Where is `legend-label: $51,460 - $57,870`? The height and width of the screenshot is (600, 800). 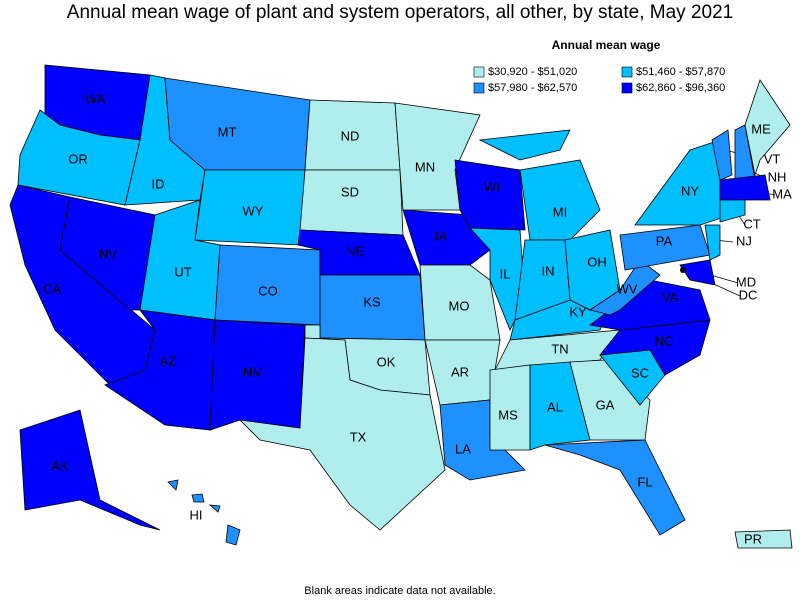 legend-label: $51,460 - $57,870 is located at coordinates (680, 72).